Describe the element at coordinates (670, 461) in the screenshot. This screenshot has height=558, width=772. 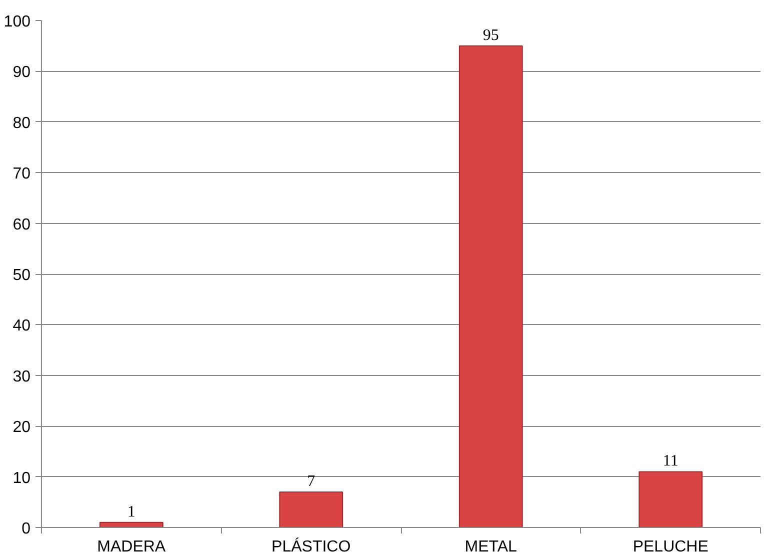
I see `data-label: 11` at that location.